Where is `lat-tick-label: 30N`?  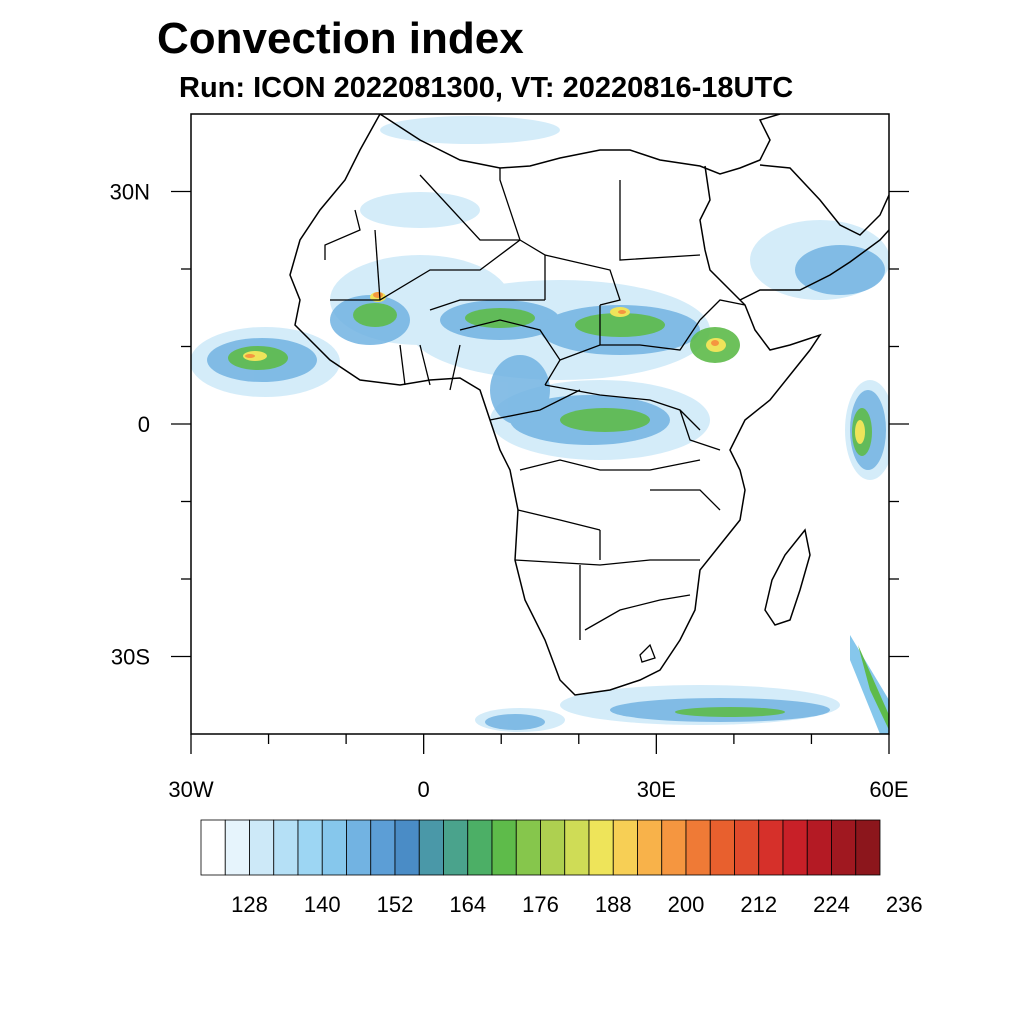
lat-tick-label: 30N is located at coordinates (130, 192).